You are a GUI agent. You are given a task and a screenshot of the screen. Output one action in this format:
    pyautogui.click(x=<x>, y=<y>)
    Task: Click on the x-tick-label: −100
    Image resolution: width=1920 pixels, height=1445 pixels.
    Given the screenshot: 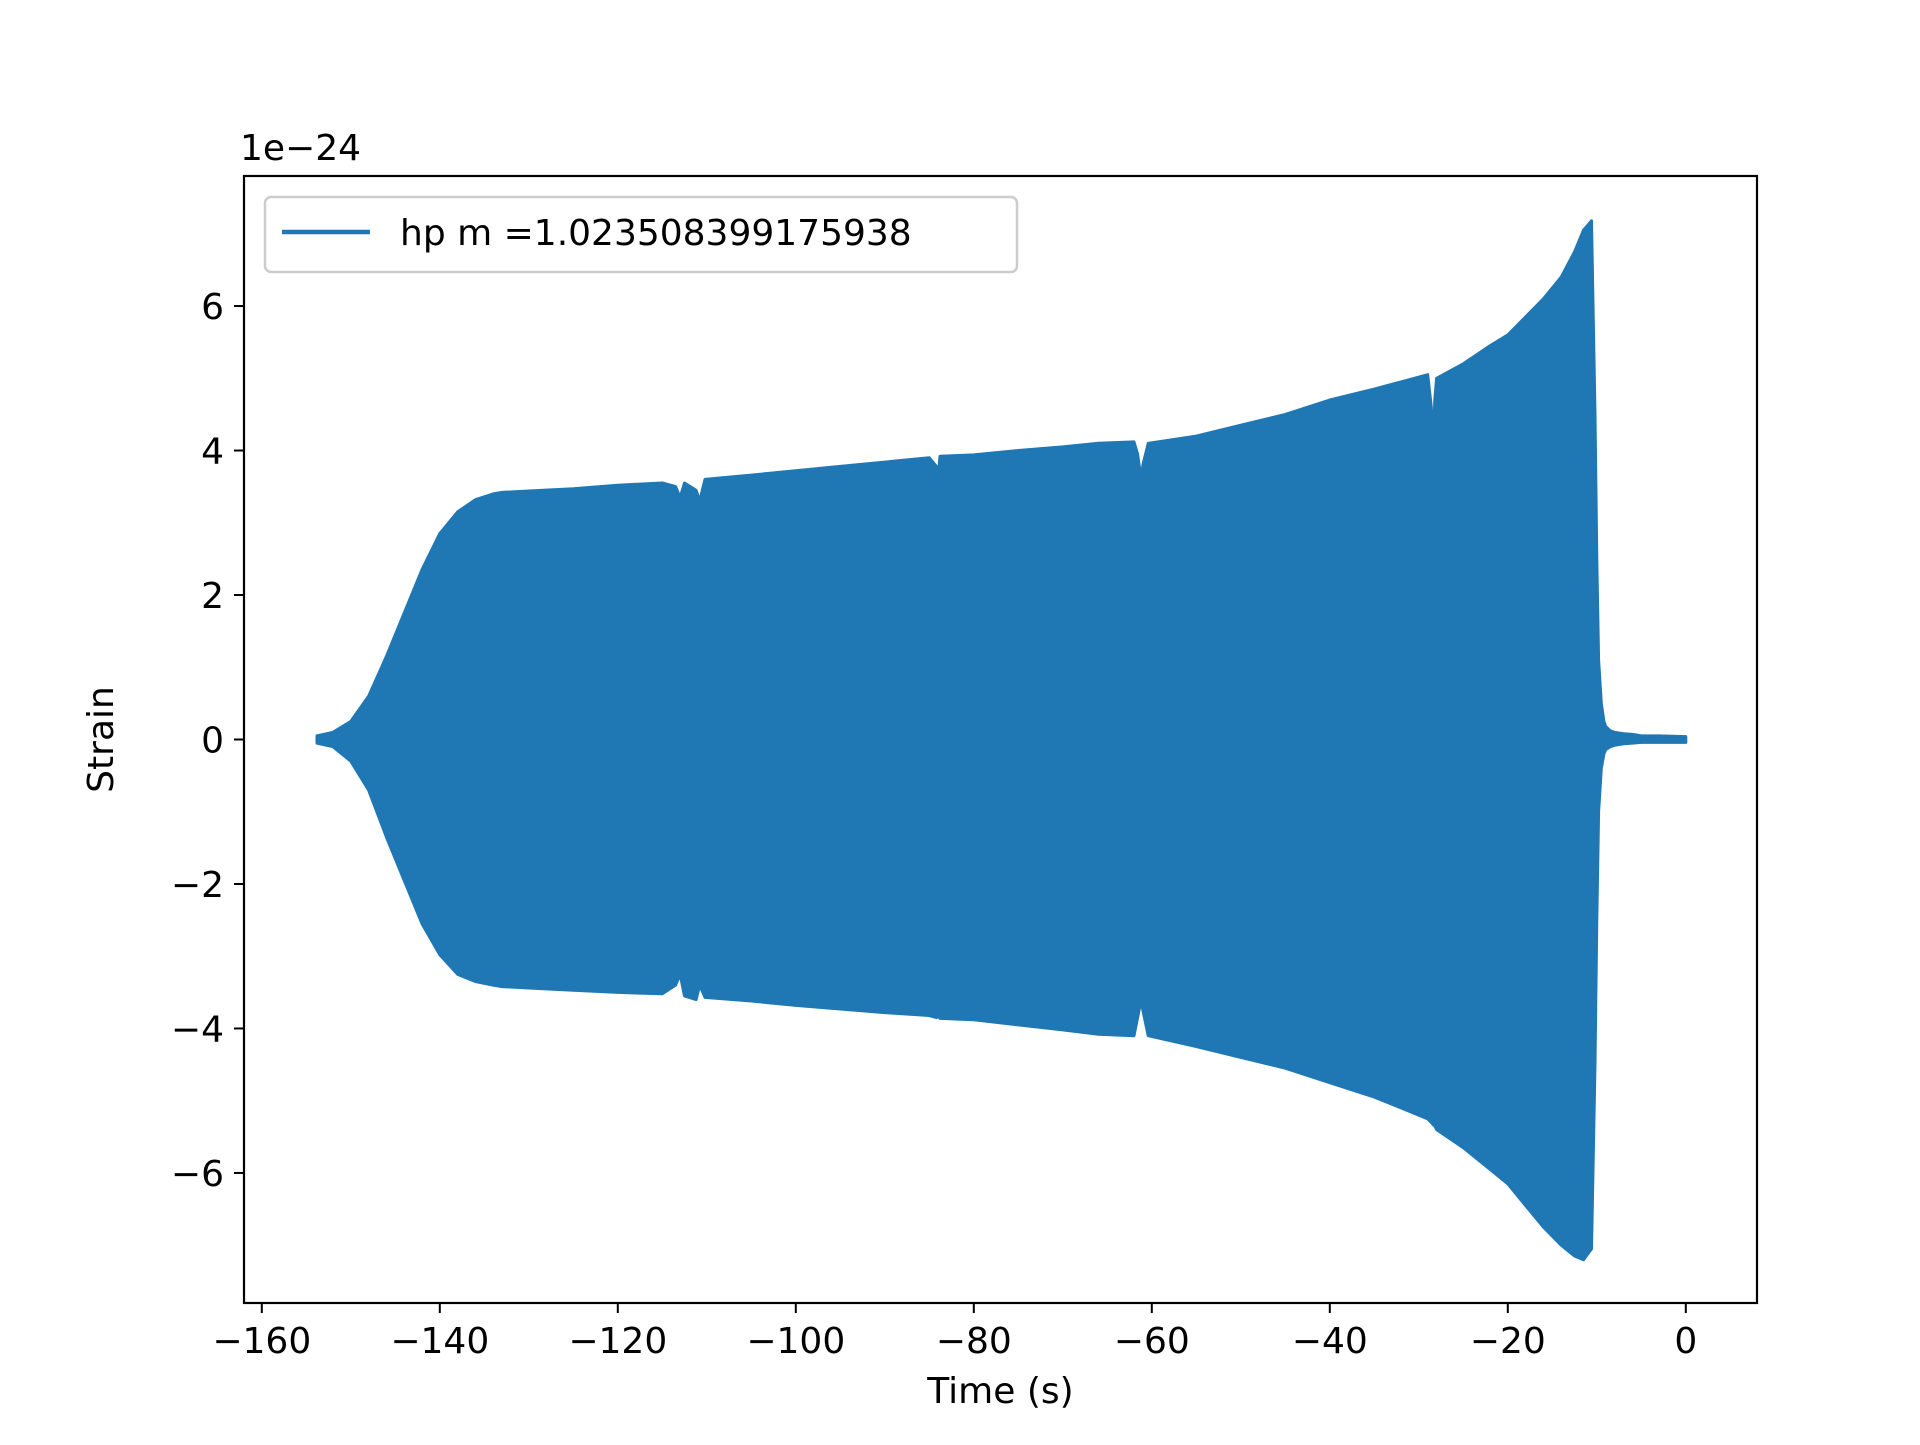 What is the action you would take?
    pyautogui.click(x=795, y=1341)
    